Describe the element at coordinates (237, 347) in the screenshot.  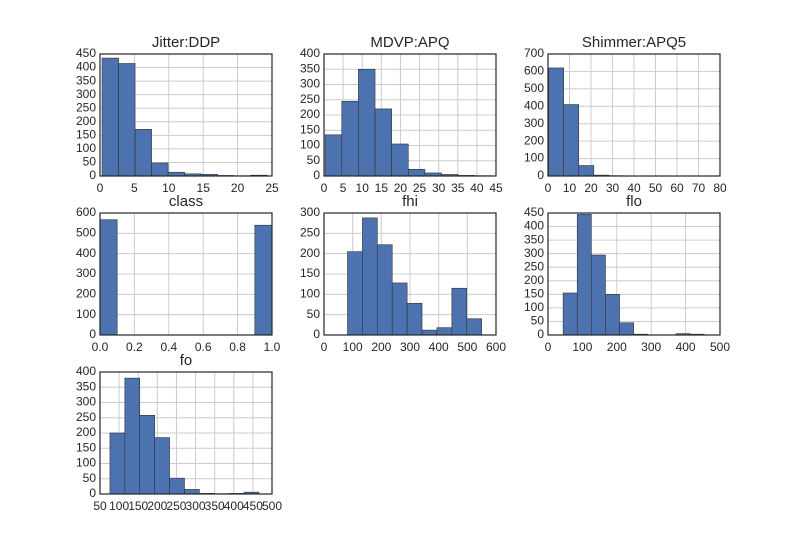
I see `x-tick-label: 0.8` at that location.